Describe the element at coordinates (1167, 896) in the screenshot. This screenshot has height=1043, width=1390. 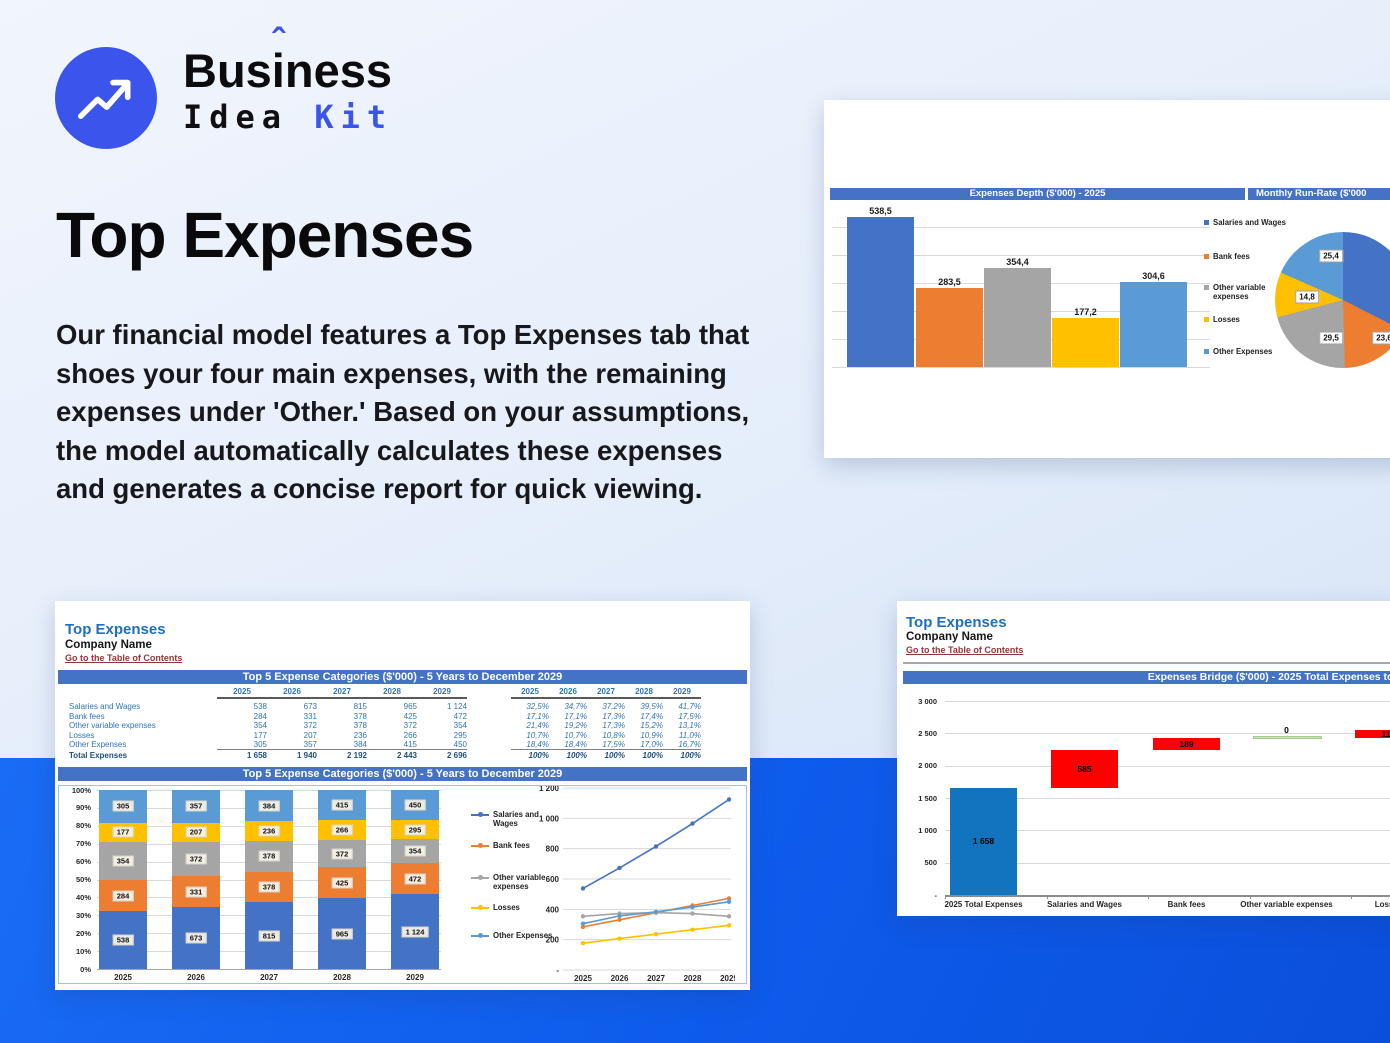
I see `x-axis-line` at that location.